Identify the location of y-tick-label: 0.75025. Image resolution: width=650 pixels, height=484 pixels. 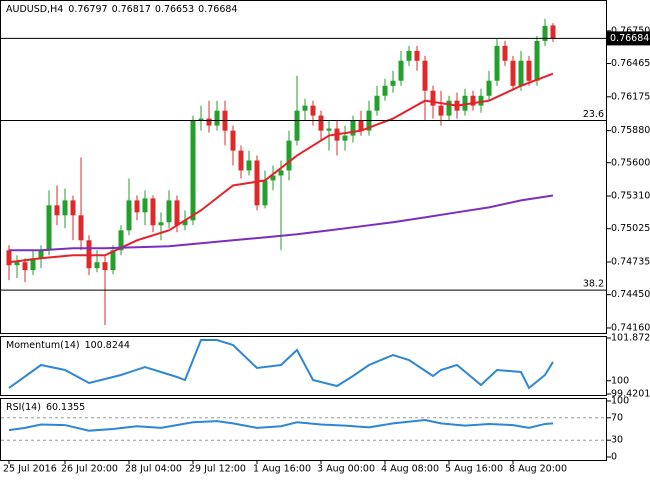
(630, 228).